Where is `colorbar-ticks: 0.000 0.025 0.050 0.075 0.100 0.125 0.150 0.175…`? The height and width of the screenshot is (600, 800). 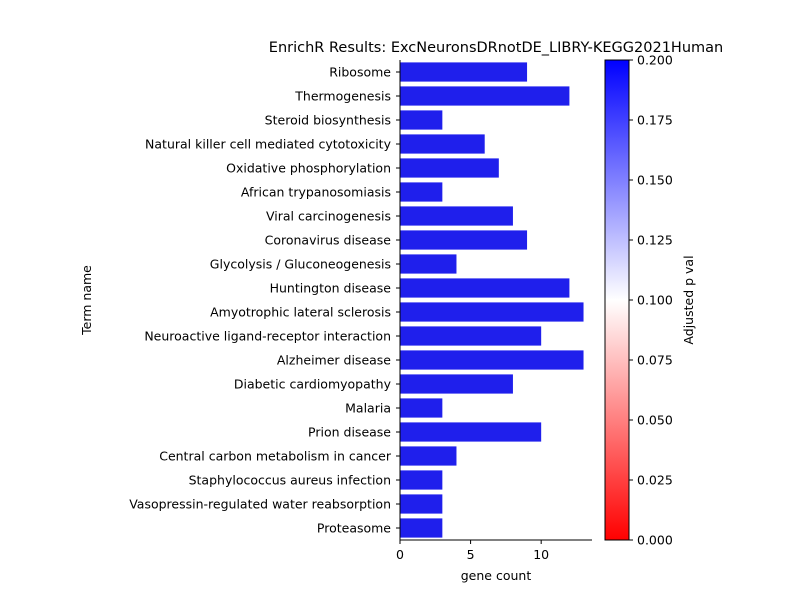 colorbar-ticks: 0.000 0.025 0.050 0.075 0.100 0.125 0.150 0.175… is located at coordinates (651, 300).